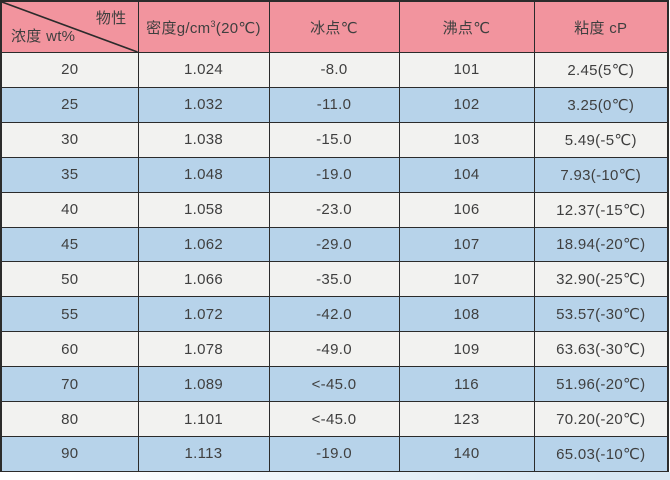 The image size is (670, 480). I want to click on table-row: 70 1.089 <-45.0 116 51.96(-20℃), so click(334, 384).